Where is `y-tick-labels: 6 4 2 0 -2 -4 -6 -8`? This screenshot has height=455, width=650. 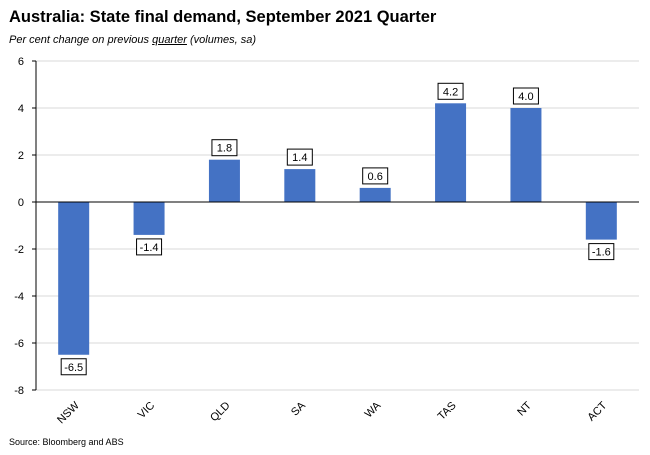 y-tick-labels: 6 4 2 0 -2 -4 -6 -8 is located at coordinates (19, 226).